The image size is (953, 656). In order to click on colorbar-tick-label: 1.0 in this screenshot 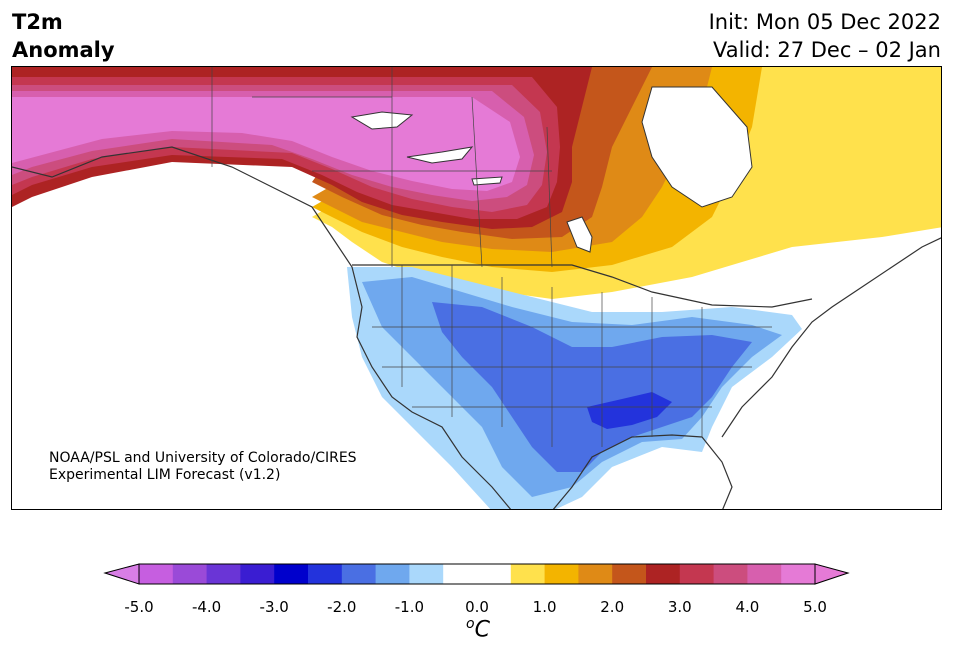, I will do `click(544, 607)`.